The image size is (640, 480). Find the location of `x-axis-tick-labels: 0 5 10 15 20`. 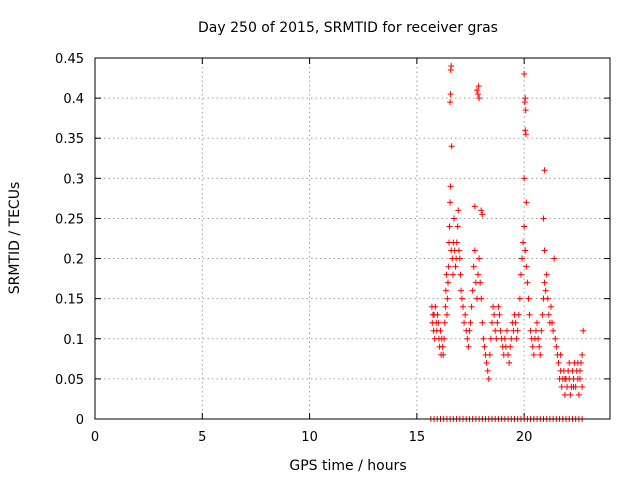

x-axis-tick-labels: 0 5 10 15 20 is located at coordinates (312, 437).